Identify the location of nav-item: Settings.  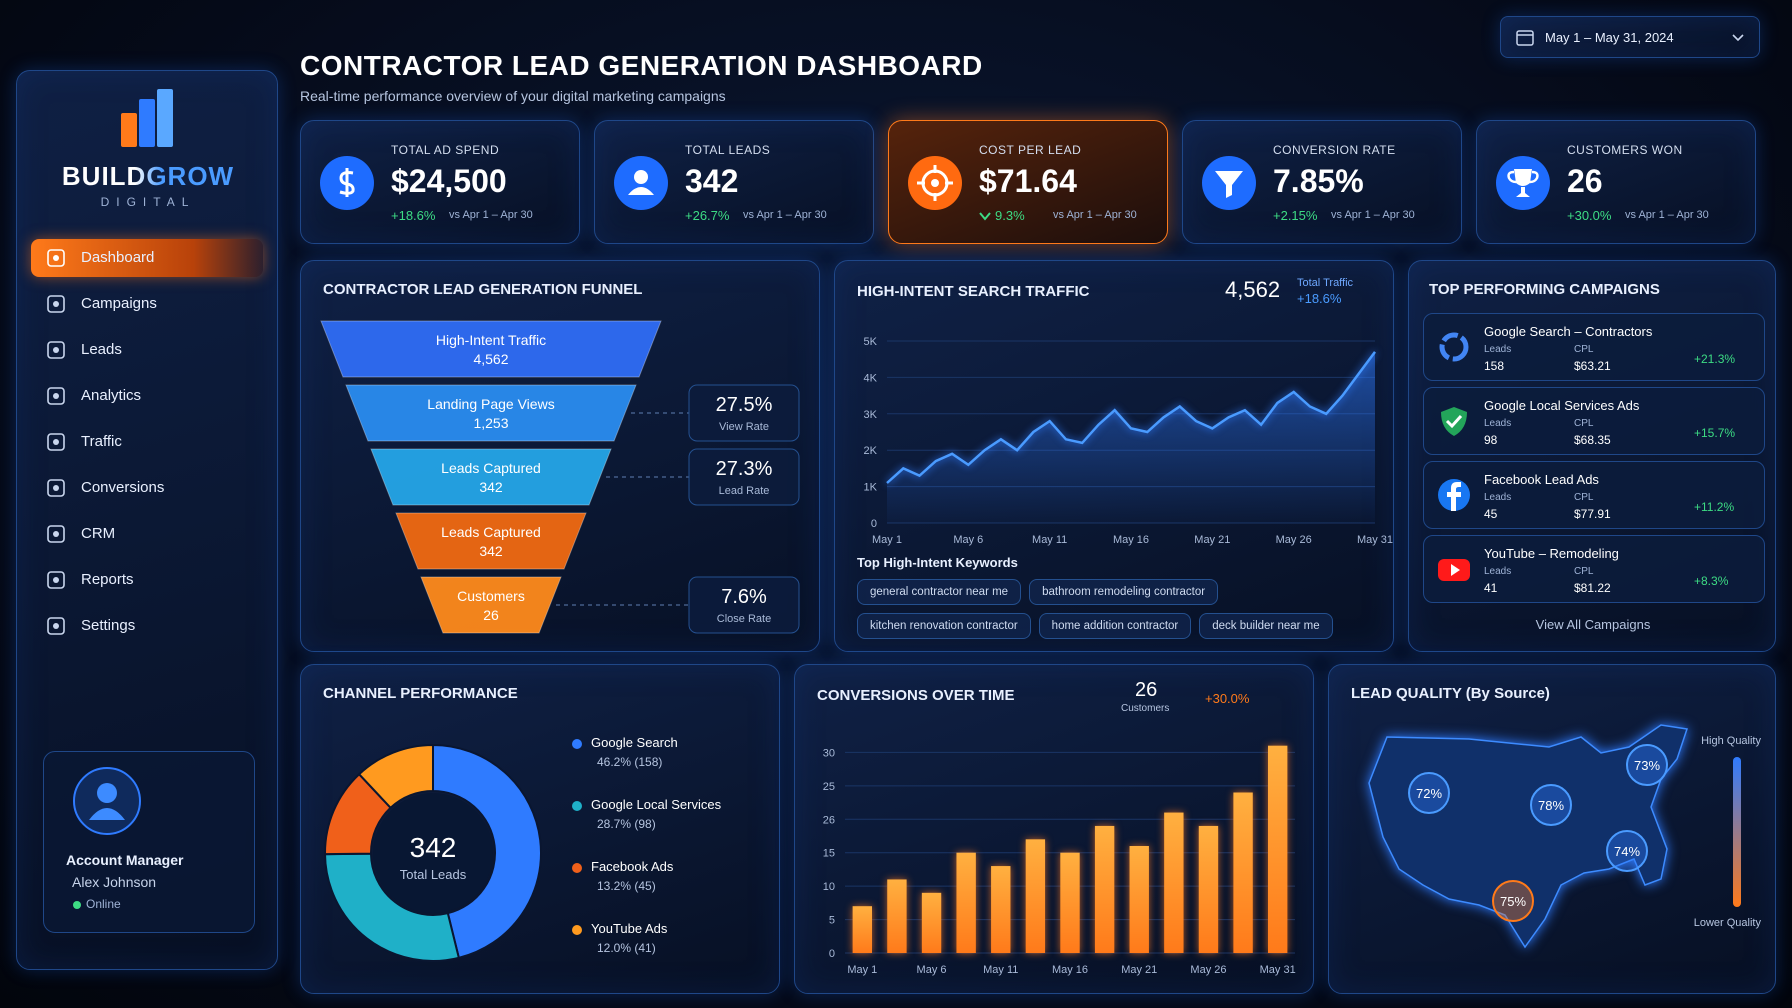
(147, 626).